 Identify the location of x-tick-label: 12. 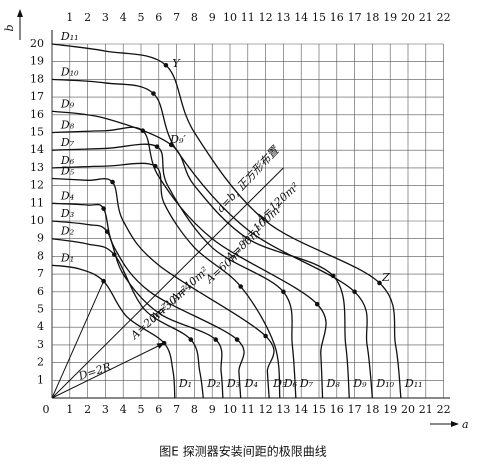
(266, 409).